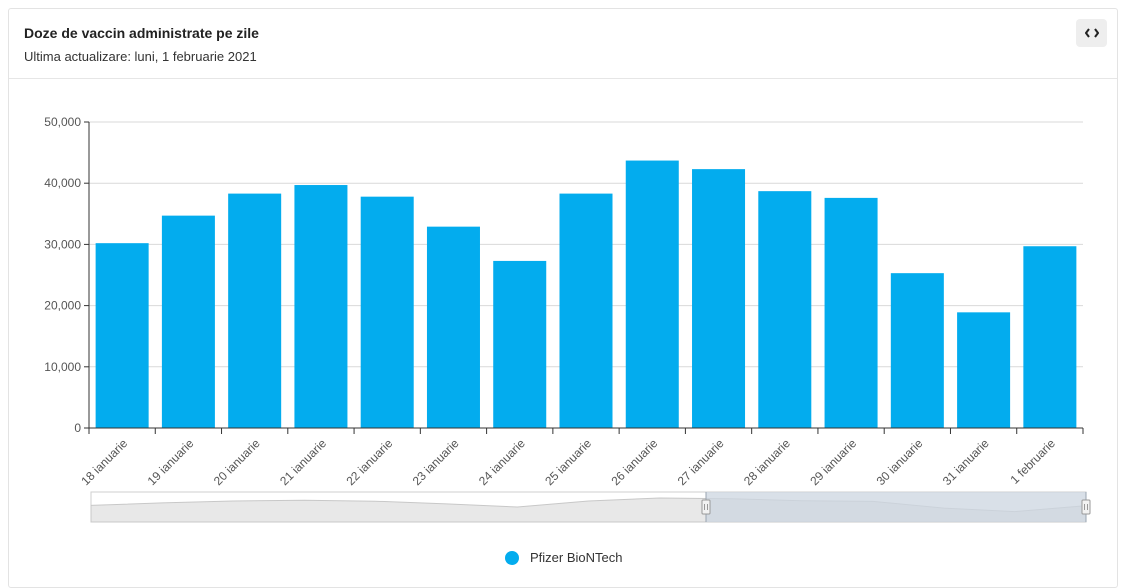  Describe the element at coordinates (966, 462) in the screenshot. I see `x-tick-label: 31 ianuarie` at that location.